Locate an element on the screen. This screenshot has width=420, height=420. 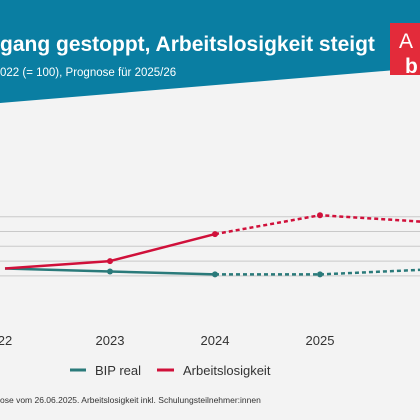
brand-logo-top: A is located at coordinates (406, 41).